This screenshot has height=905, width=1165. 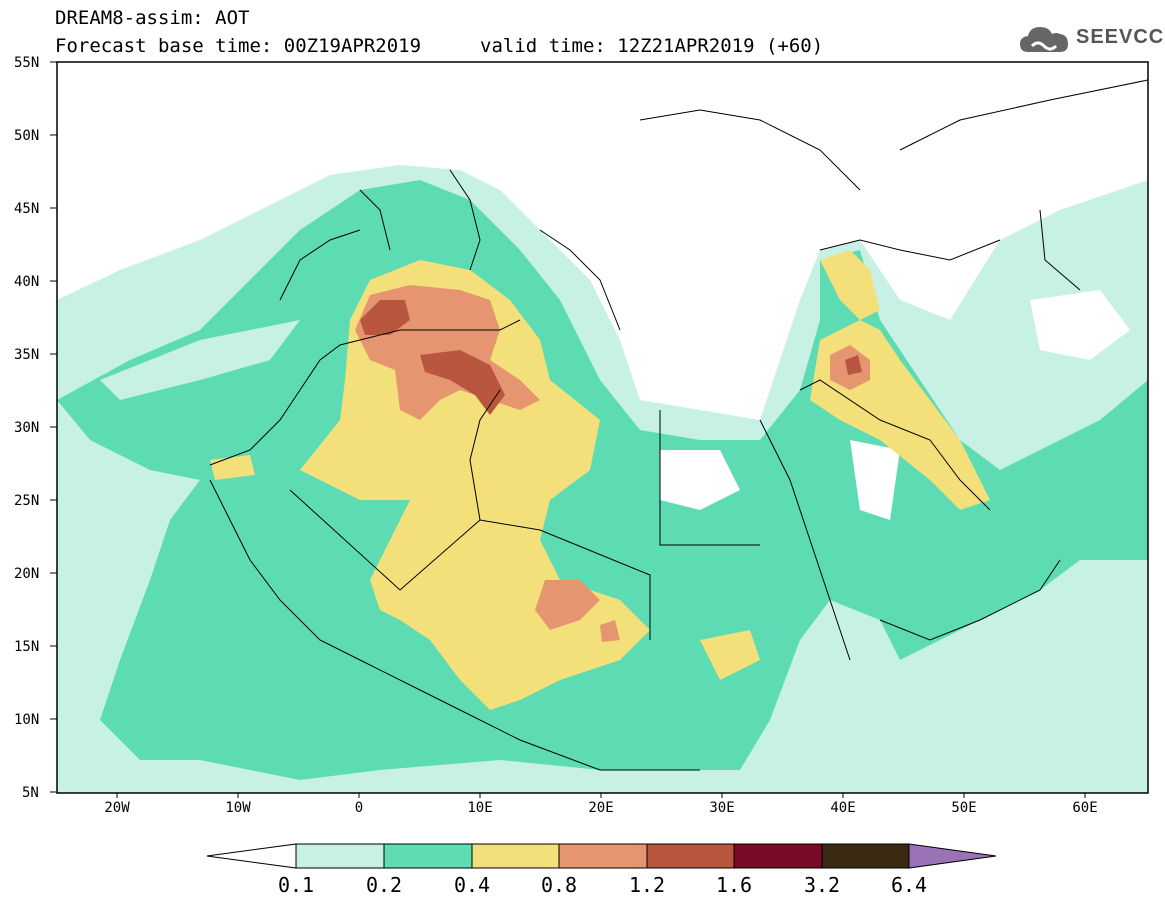 What do you see at coordinates (238, 808) in the screenshot?
I see `lon-label: 10W` at bounding box center [238, 808].